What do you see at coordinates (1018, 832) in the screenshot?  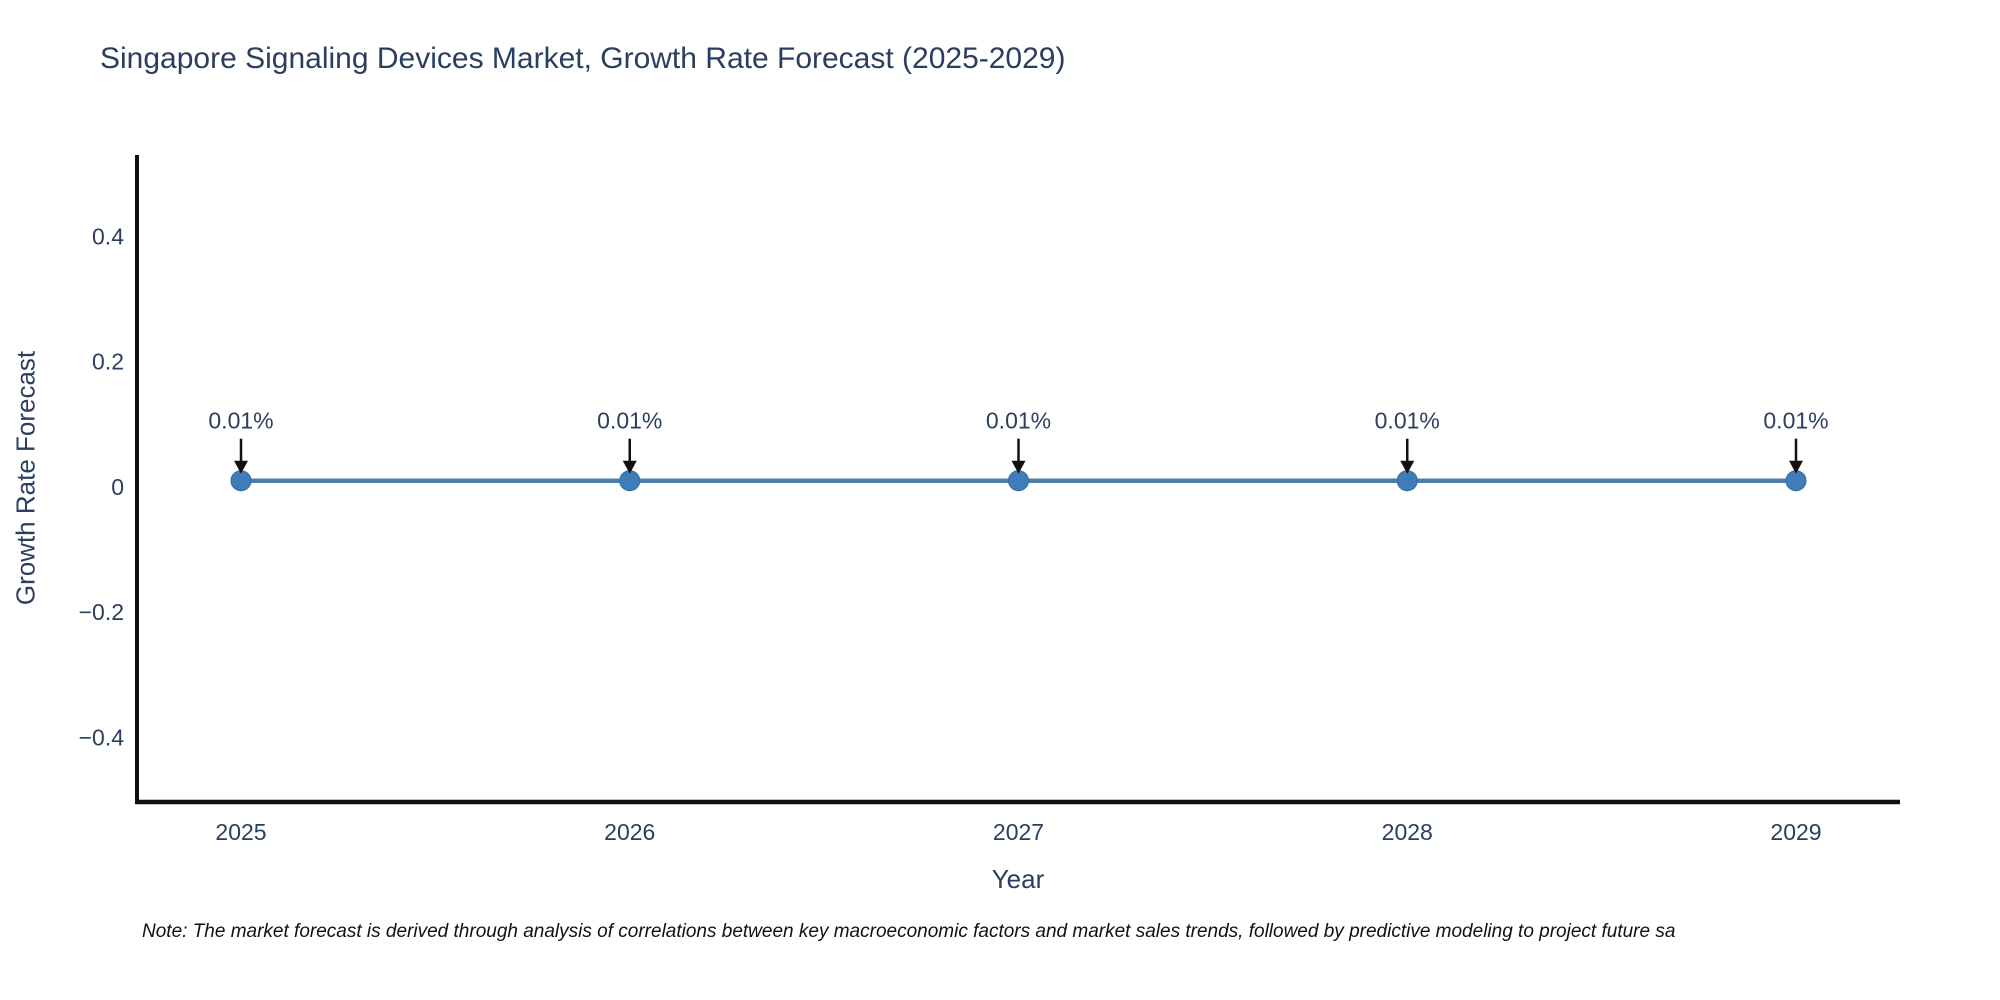 I see `x-tick-label: 2027` at bounding box center [1018, 832].